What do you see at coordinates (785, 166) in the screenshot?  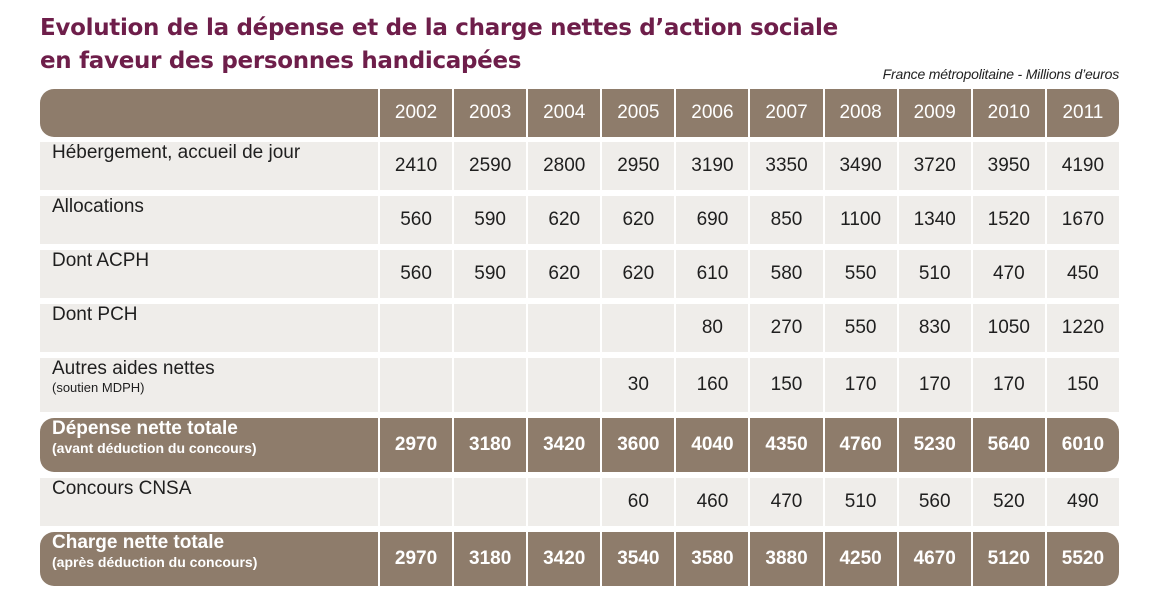 I see `value-cell-2007: 3350` at bounding box center [785, 166].